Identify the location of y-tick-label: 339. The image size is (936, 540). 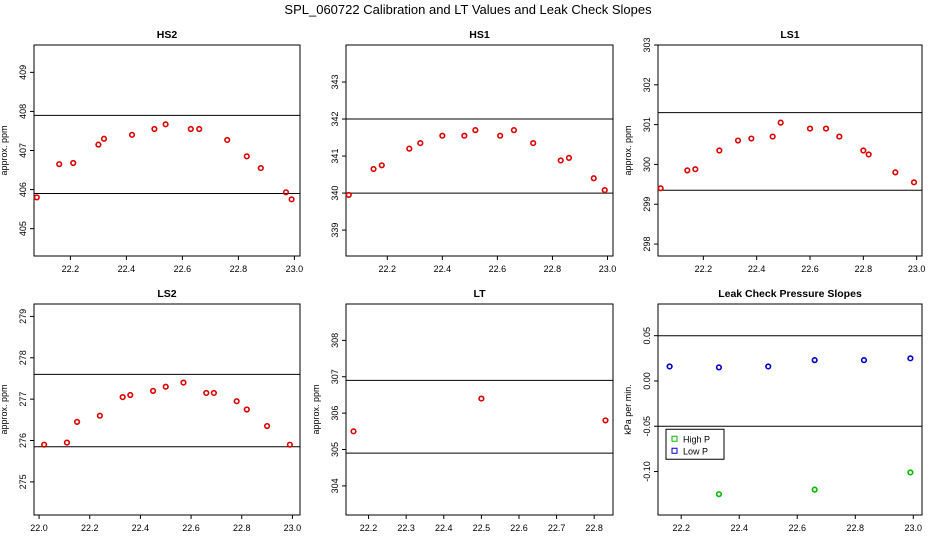
(335, 230).